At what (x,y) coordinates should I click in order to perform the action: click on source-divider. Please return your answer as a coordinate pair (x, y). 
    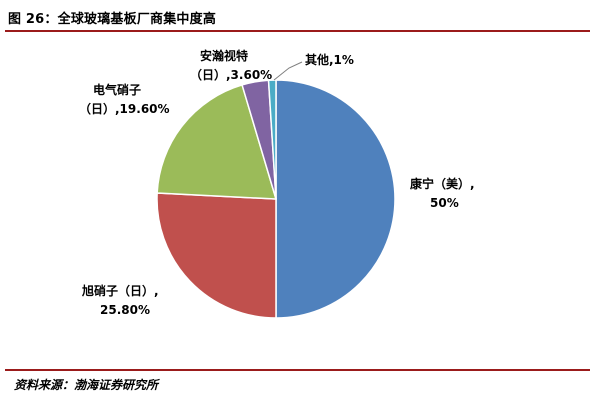
    Looking at the image, I should click on (297, 370).